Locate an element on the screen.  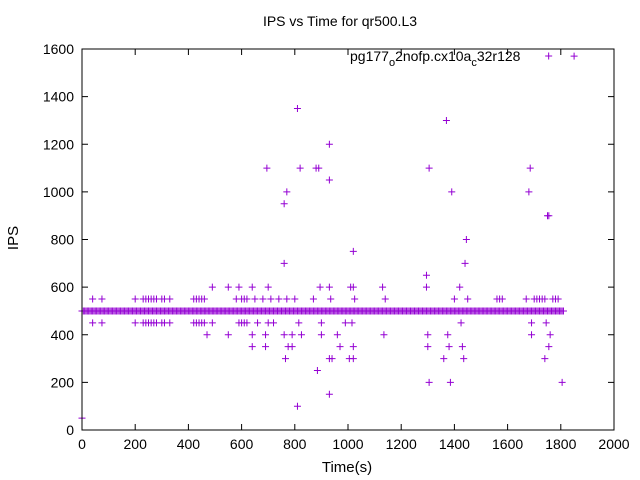
y-tick-label: 400 is located at coordinates (63, 335).